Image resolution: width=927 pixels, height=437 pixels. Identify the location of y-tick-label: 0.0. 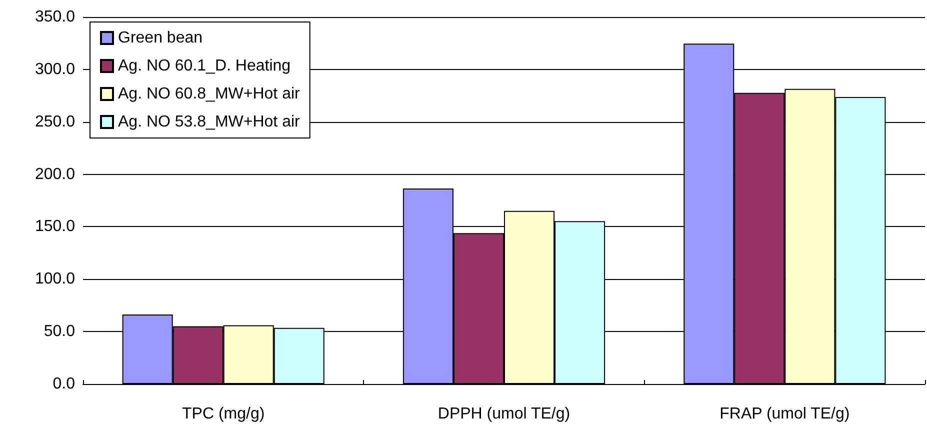
(64, 384).